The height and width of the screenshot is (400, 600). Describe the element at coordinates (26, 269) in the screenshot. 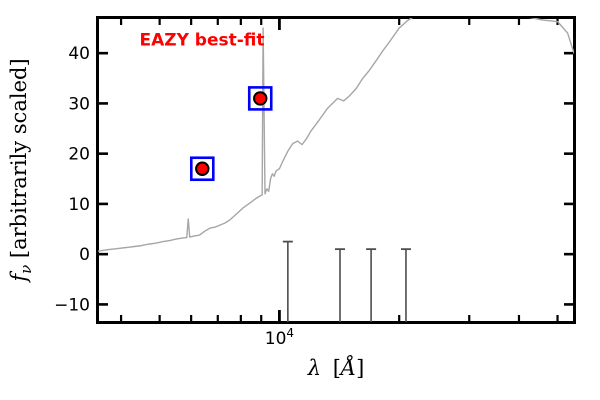

I see `y-axis-subscript: ν` at that location.